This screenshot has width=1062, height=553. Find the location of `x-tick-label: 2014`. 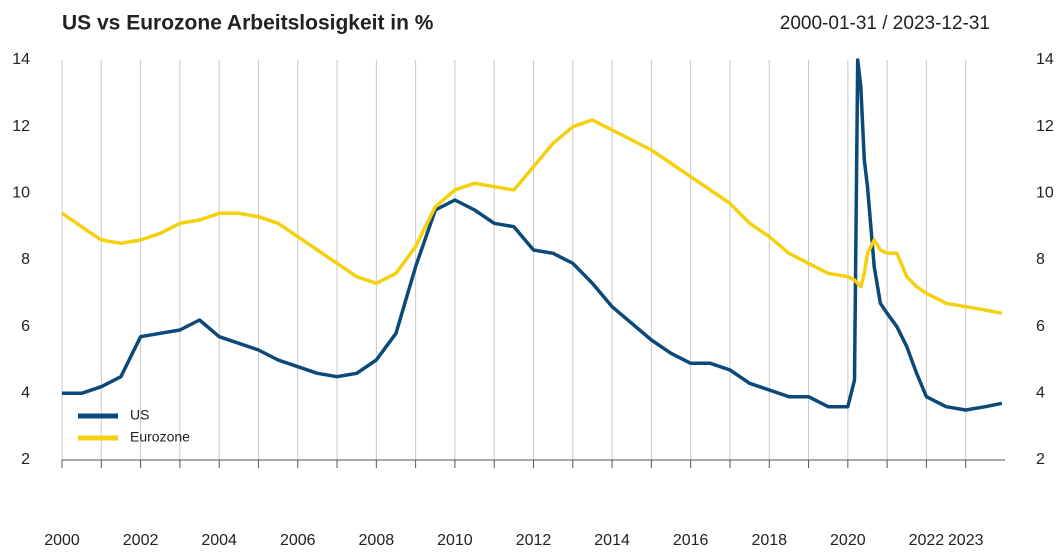

x-tick-label: 2014 is located at coordinates (612, 540).